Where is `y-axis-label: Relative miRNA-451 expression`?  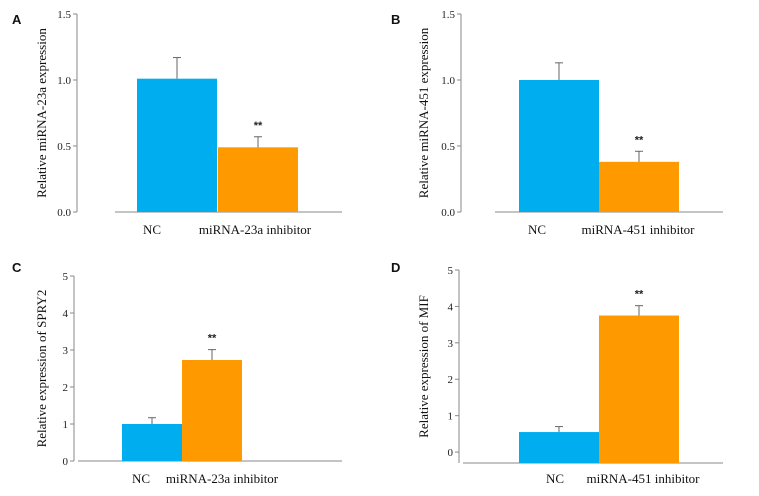 y-axis-label: Relative miRNA-451 expression is located at coordinates (423, 112).